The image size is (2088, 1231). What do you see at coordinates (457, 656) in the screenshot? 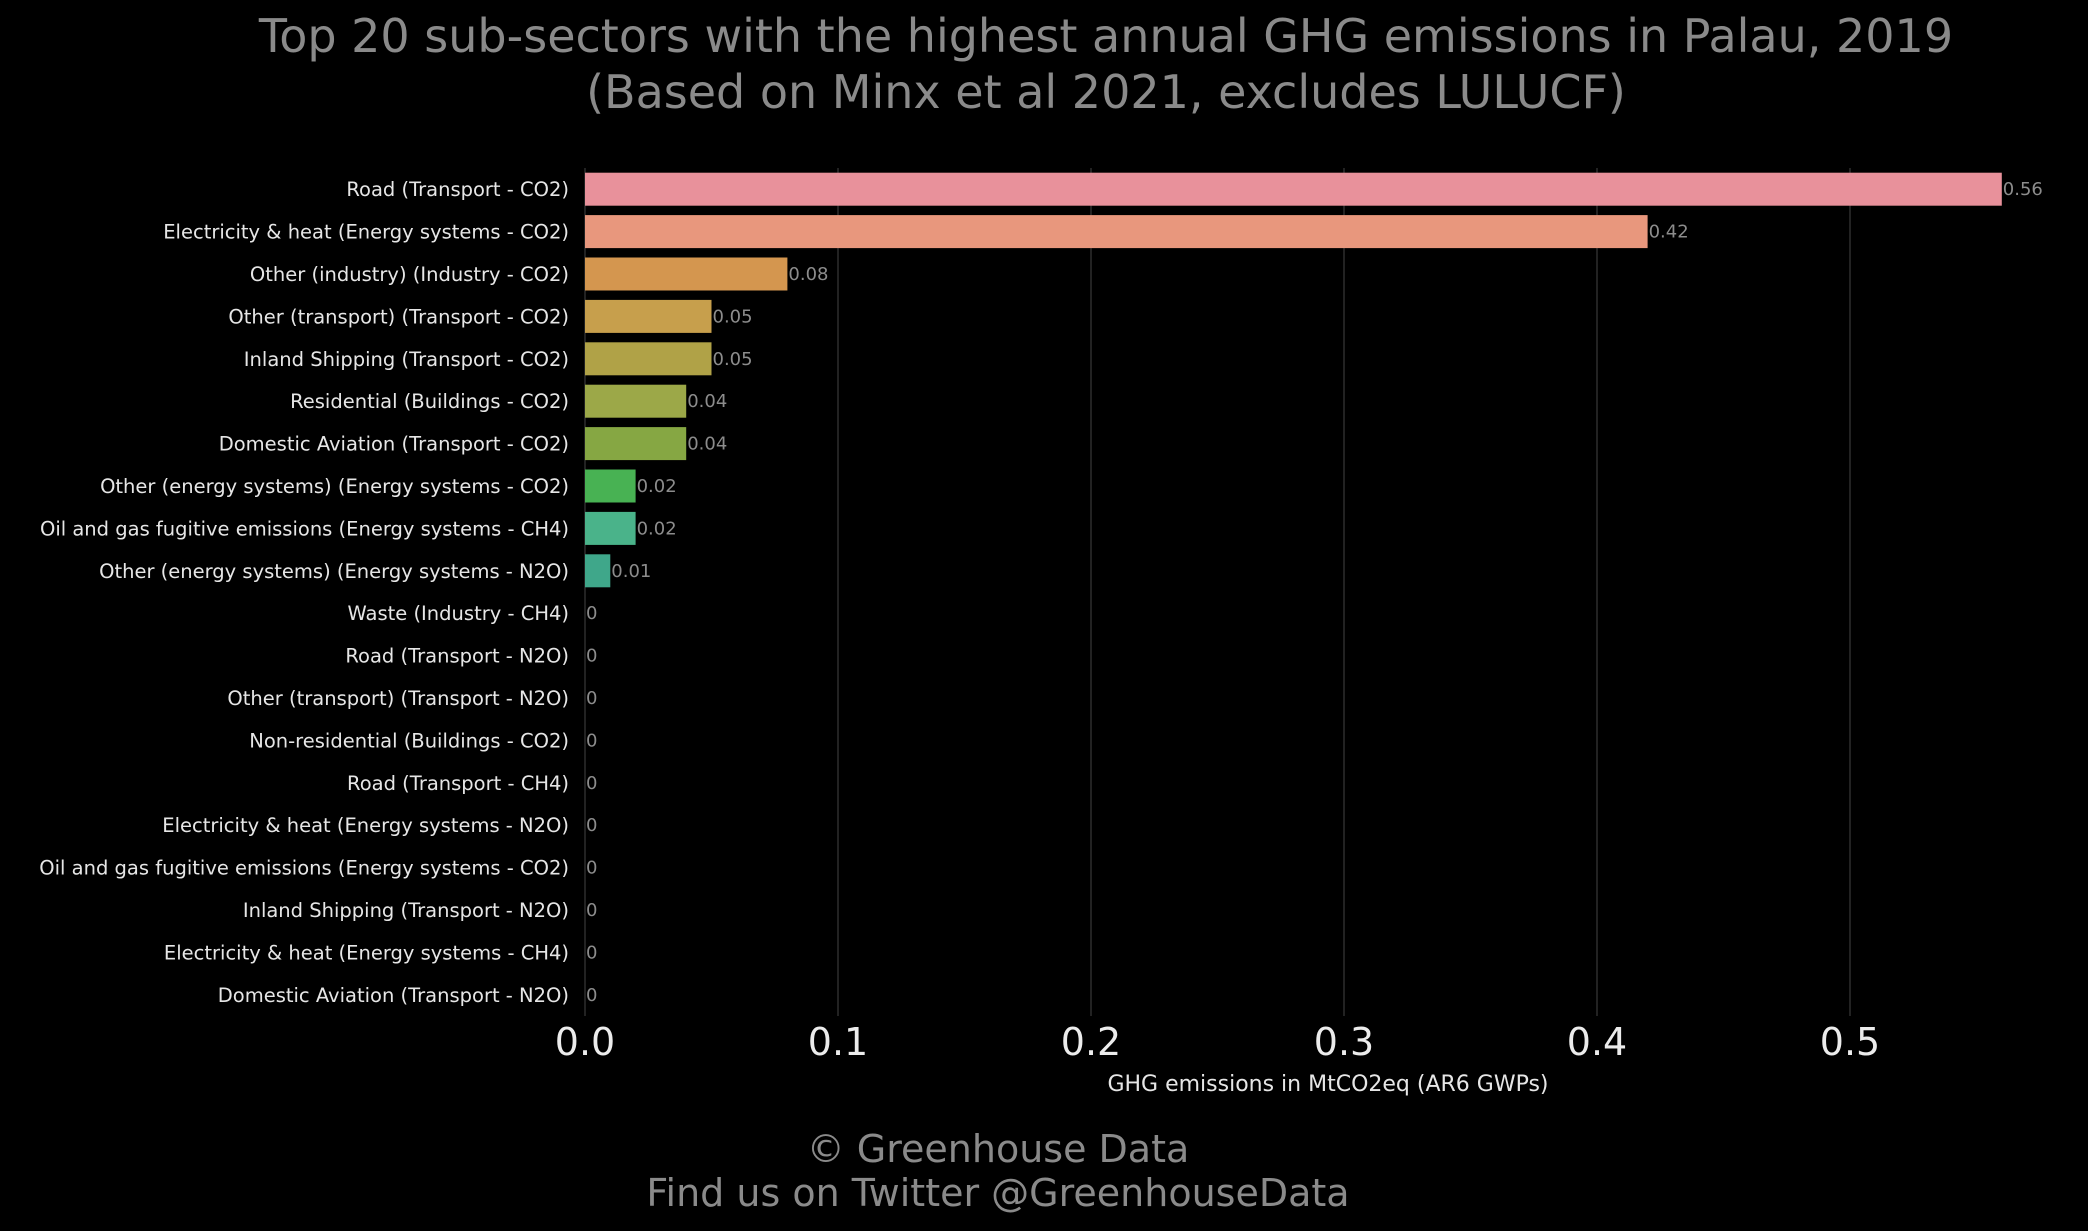
I see `category-label: Road (Transport - N2O)` at bounding box center [457, 656].